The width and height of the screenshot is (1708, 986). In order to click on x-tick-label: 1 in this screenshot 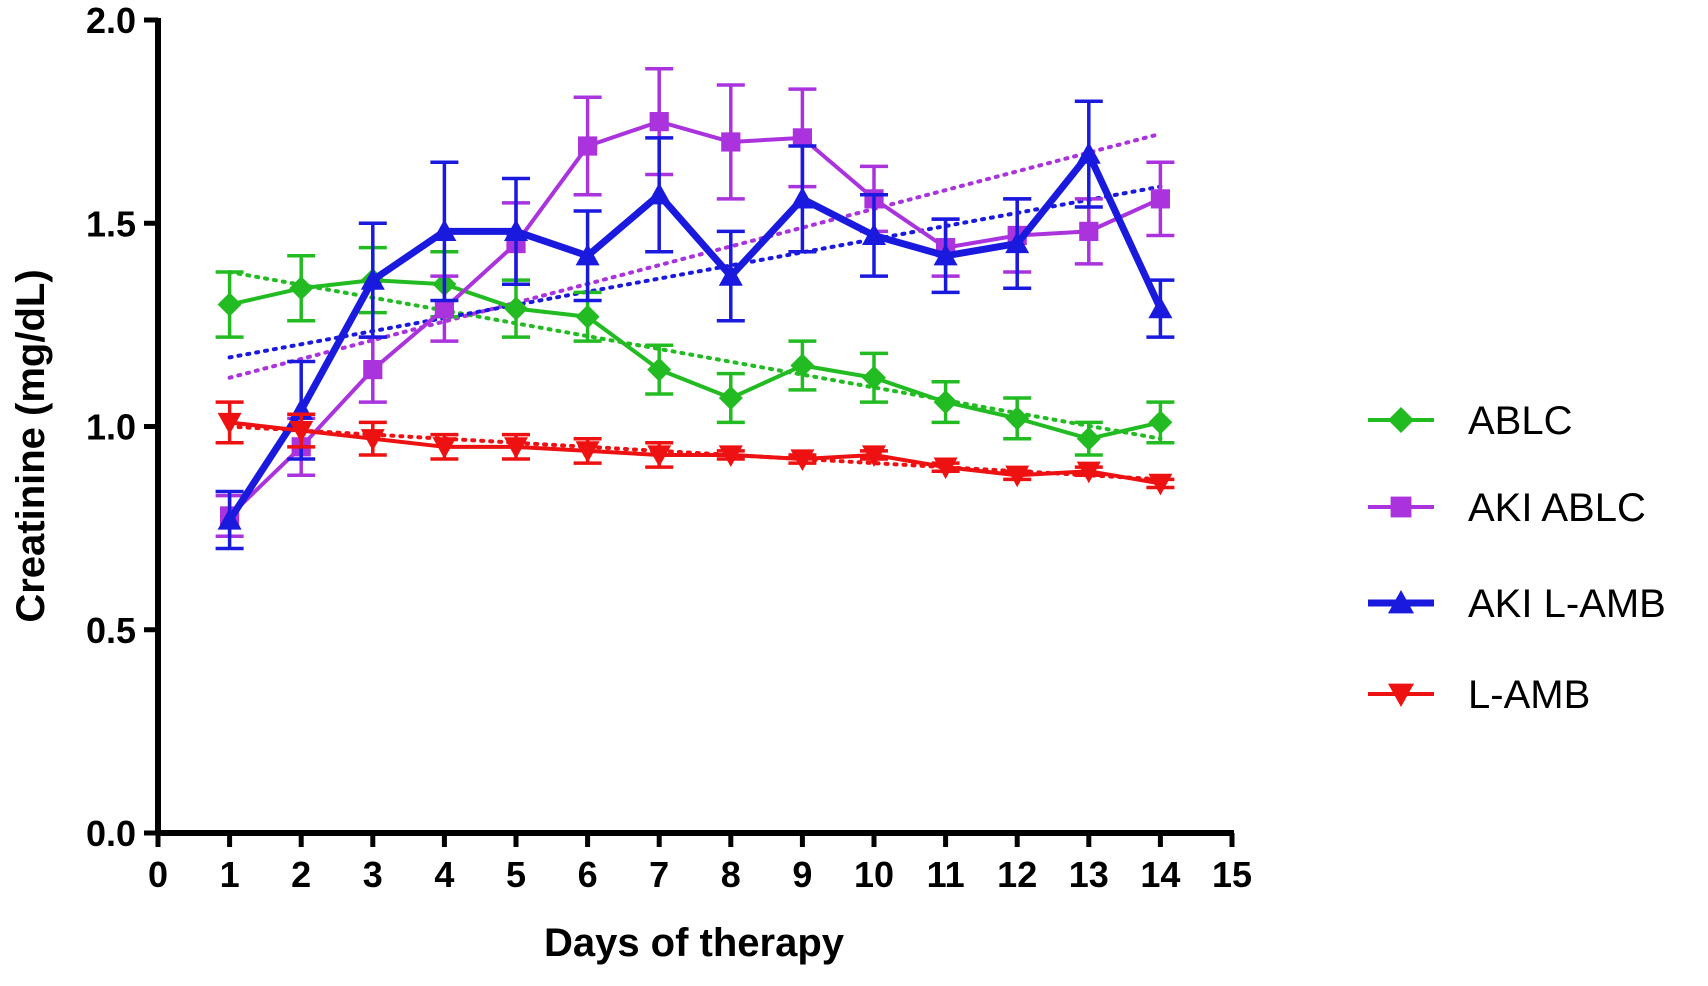, I will do `click(230, 874)`.